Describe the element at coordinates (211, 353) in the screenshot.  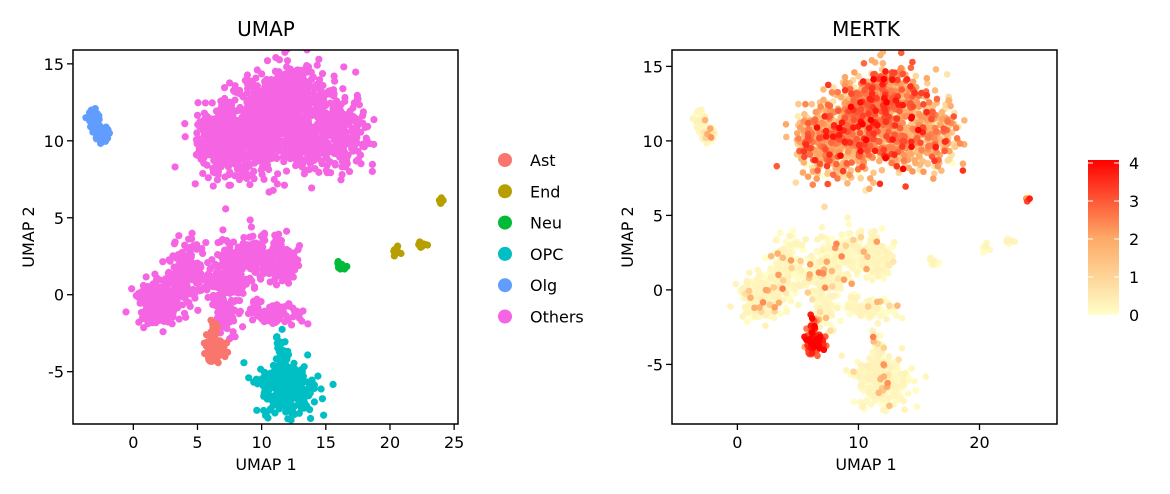
I see `point-ast` at that location.